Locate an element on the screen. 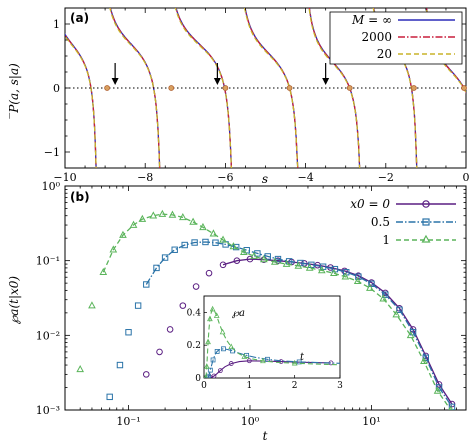 The width and height of the screenshot is (474, 447). legend-b-label-0: x0 = 0 is located at coordinates (370, 204).